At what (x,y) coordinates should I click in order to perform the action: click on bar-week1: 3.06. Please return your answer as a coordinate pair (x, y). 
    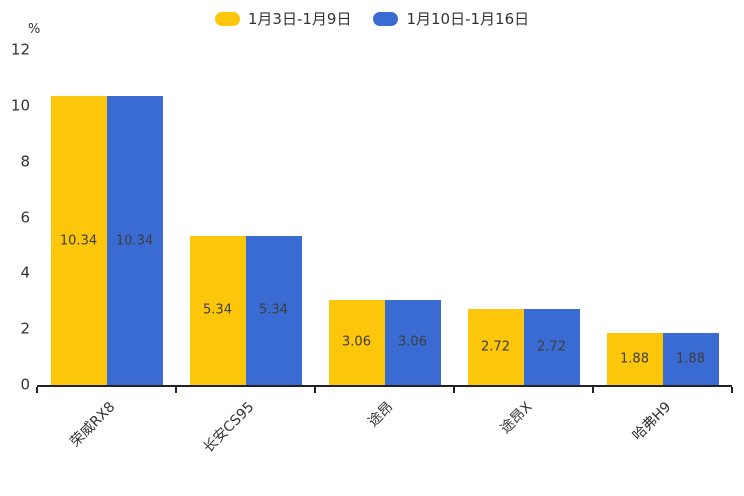
    Looking at the image, I should click on (356, 342).